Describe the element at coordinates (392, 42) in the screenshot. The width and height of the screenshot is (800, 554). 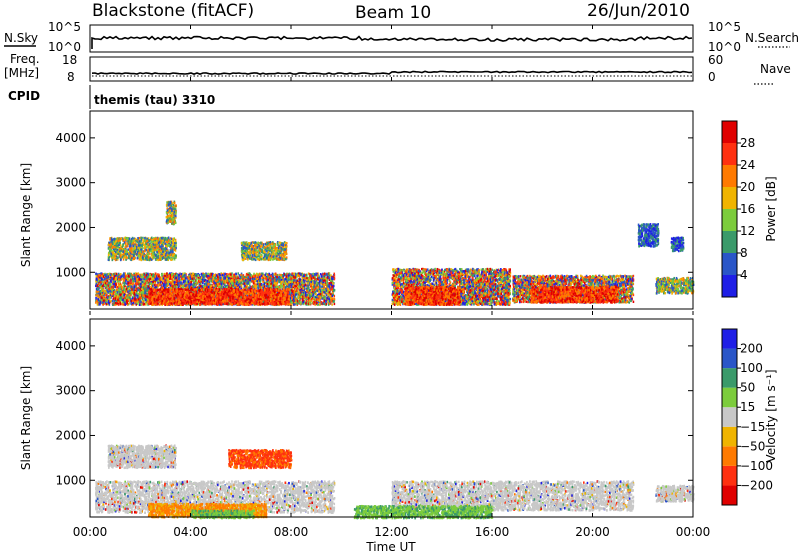
I see `nsky-trace` at that location.